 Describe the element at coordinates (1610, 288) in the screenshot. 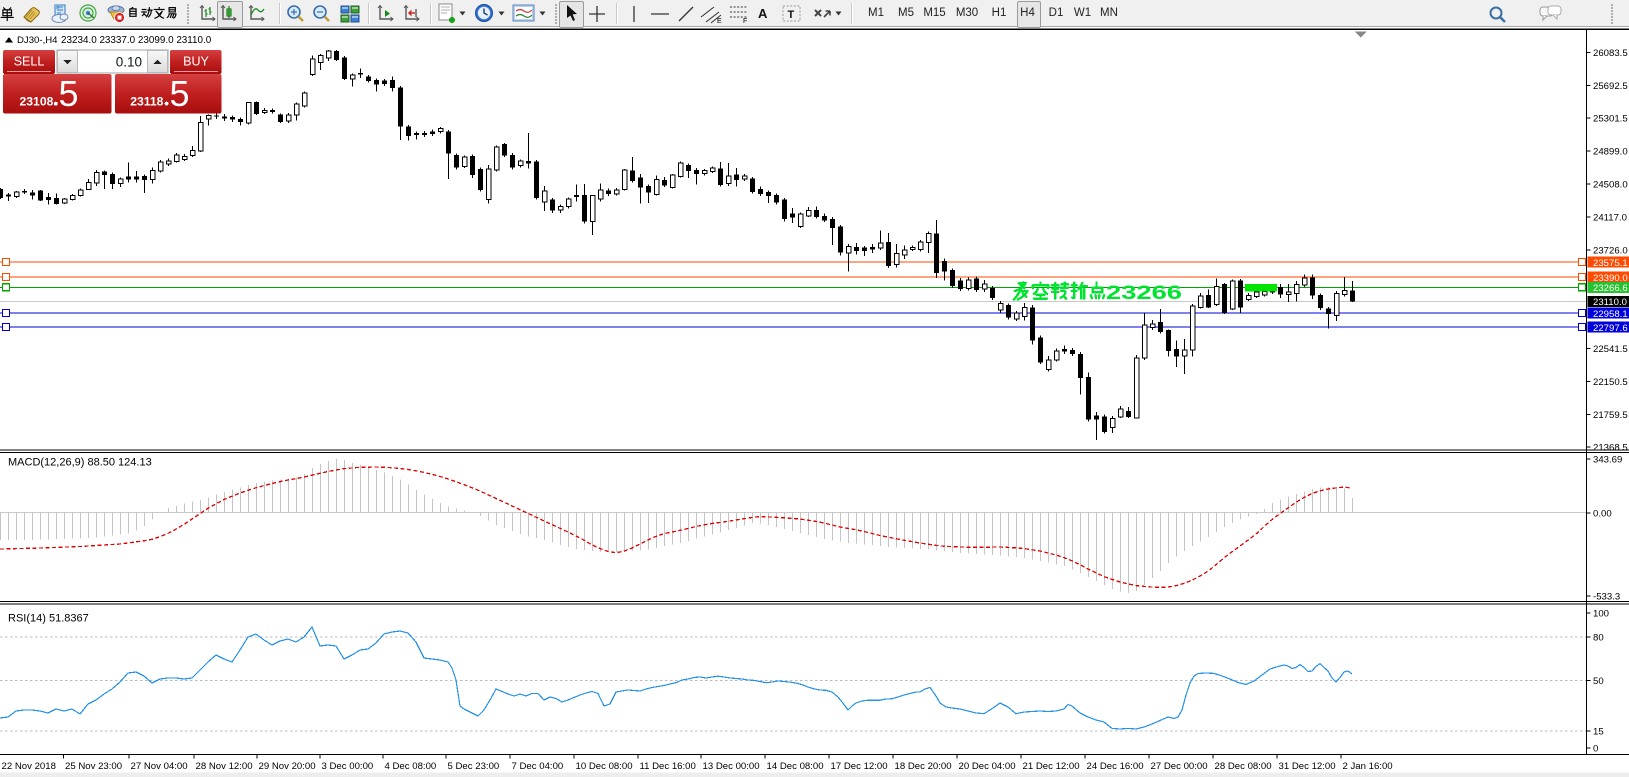

I see `svg-text: 23266.6` at that location.